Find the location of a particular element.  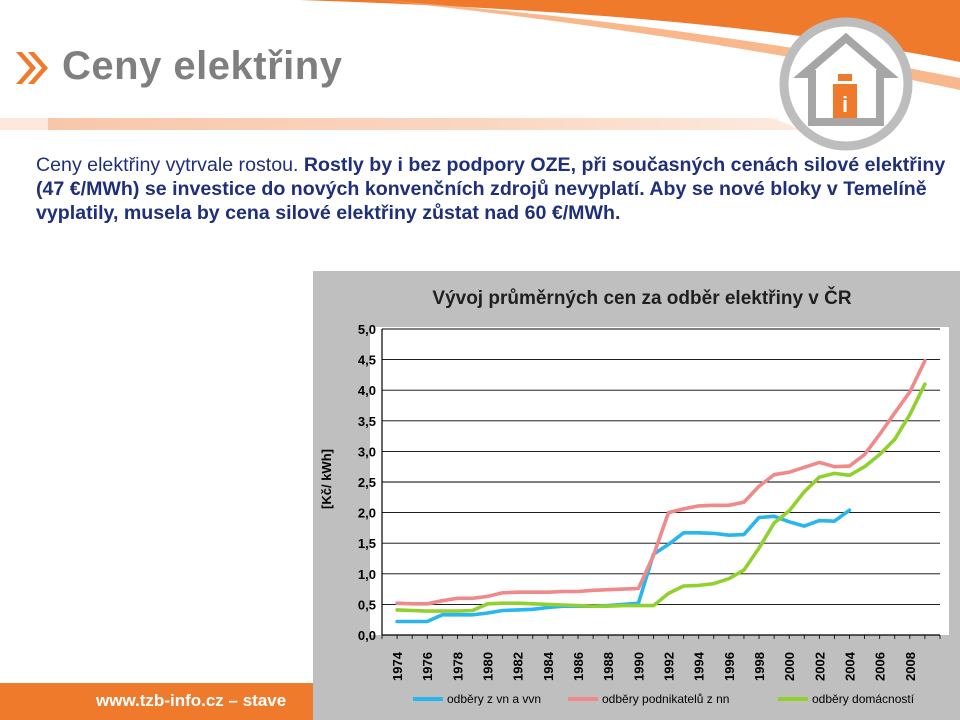

page-title: Ceny elektřiny is located at coordinates (202, 66).